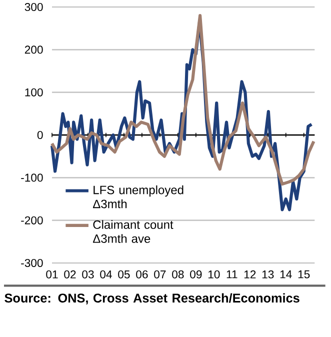  I want to click on legend-label: Claimant count Δ3mth ave, so click(133, 231).